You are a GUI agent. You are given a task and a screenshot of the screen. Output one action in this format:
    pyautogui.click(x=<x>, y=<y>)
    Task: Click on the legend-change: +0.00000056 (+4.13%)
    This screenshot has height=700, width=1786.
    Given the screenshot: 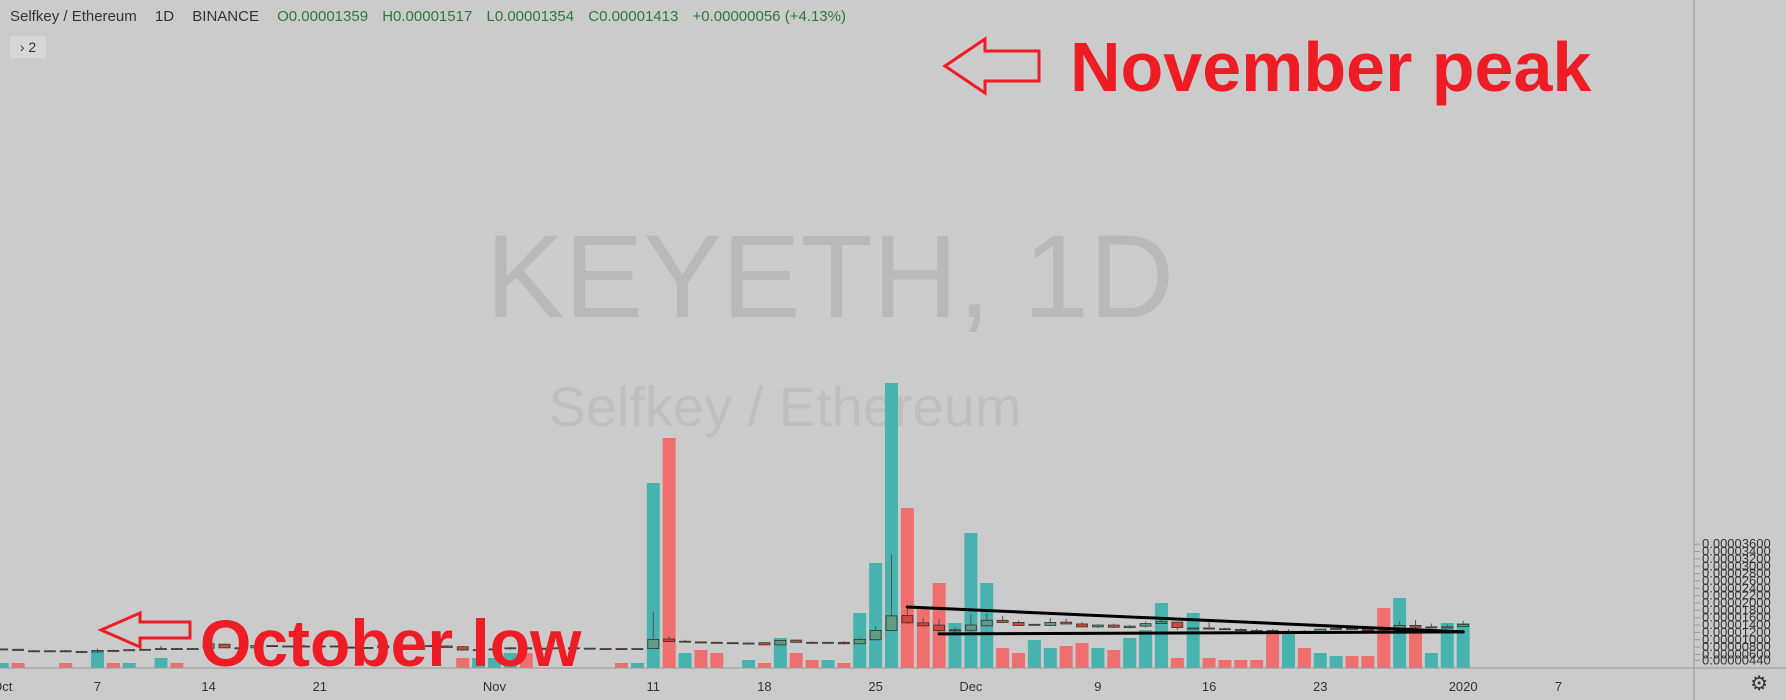 What is the action you would take?
    pyautogui.click(x=769, y=16)
    